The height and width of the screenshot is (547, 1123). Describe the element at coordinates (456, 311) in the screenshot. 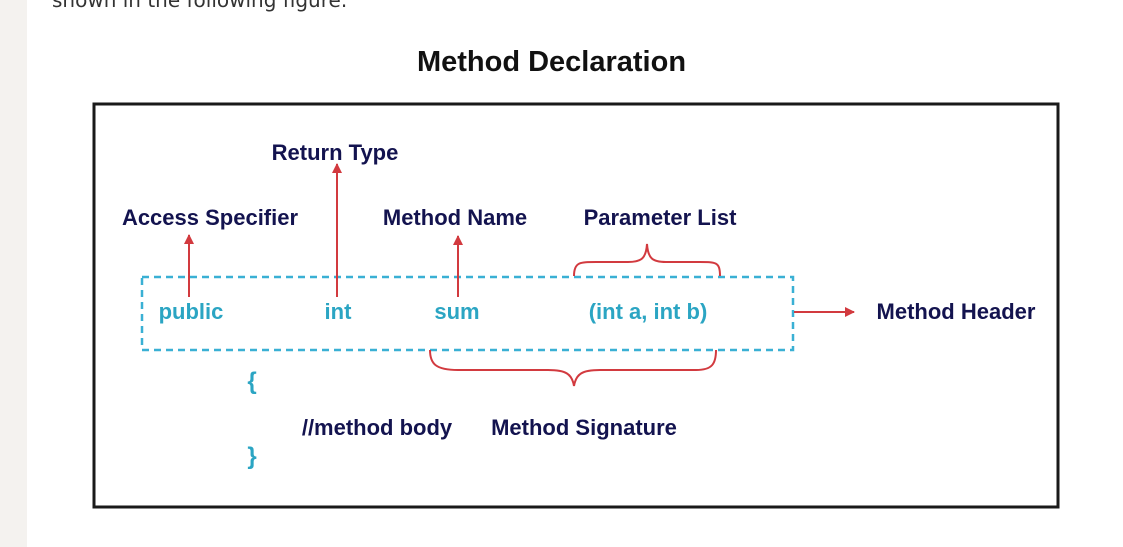

I see `code-sum: sum` at that location.